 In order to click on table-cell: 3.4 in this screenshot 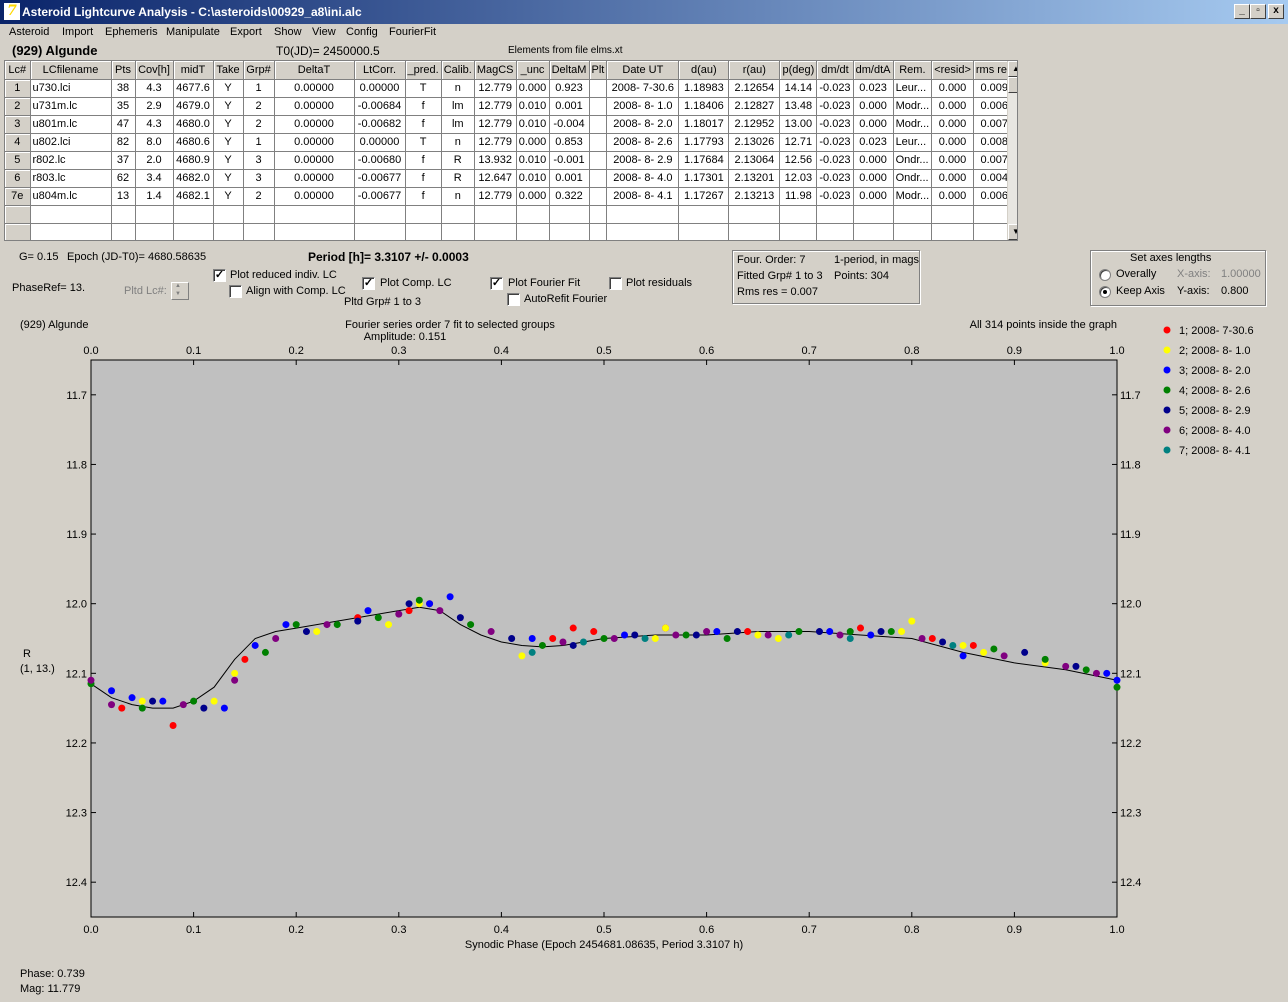, I will do `click(154, 178)`.